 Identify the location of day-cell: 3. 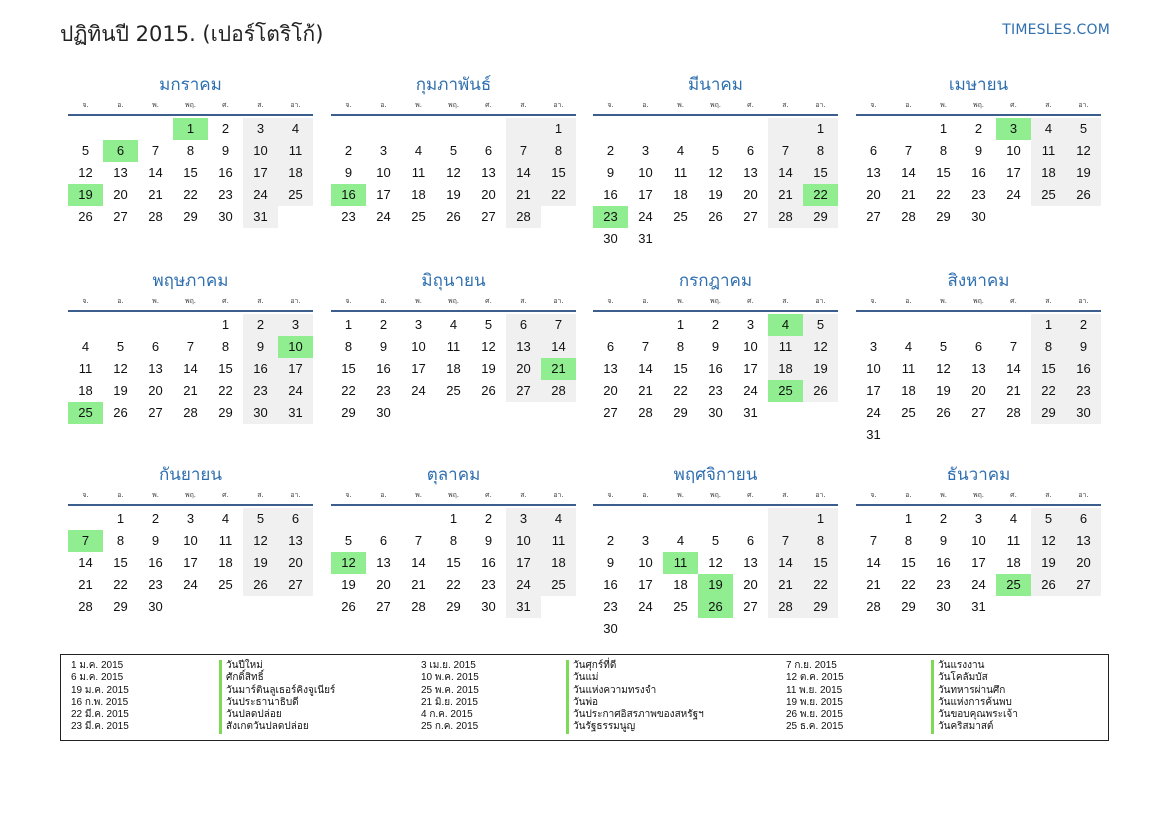
(190, 518).